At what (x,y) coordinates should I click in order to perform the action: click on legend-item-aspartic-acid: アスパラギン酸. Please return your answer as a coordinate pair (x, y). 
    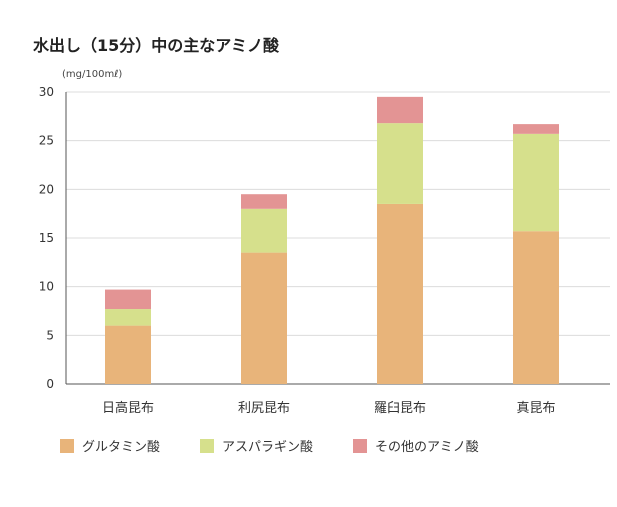
    Looking at the image, I should click on (256, 445).